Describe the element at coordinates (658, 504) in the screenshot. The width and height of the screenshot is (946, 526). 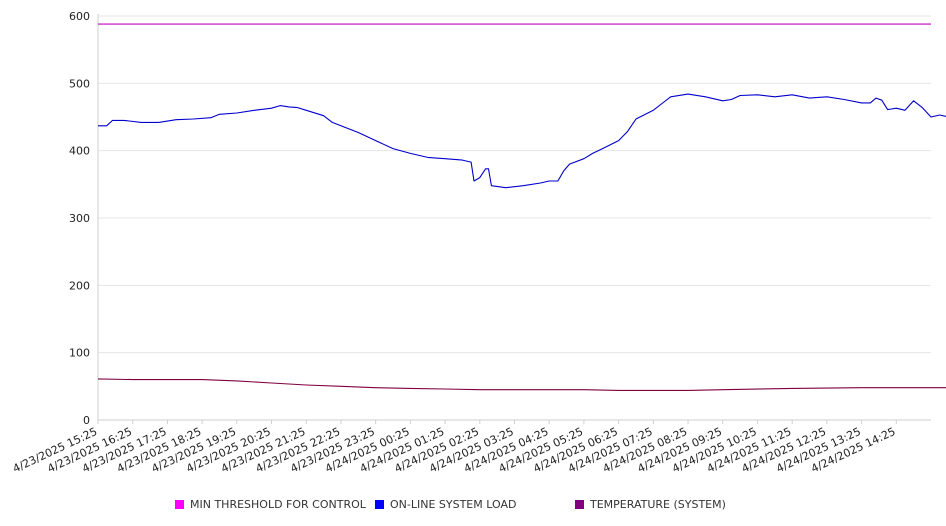
I see `legend-label-temperature: TEMPERATURE (SYSTEM)` at that location.